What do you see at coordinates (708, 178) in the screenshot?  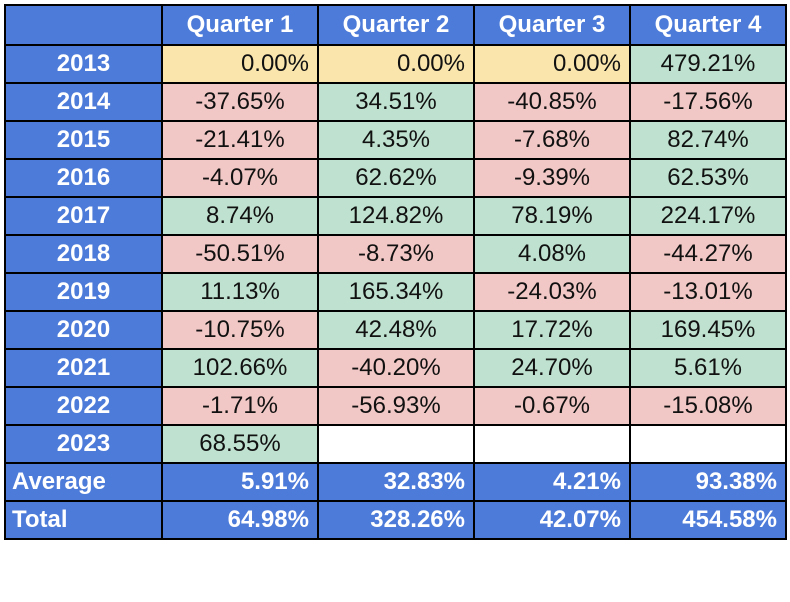 I see `table-cell: 62.53%` at bounding box center [708, 178].